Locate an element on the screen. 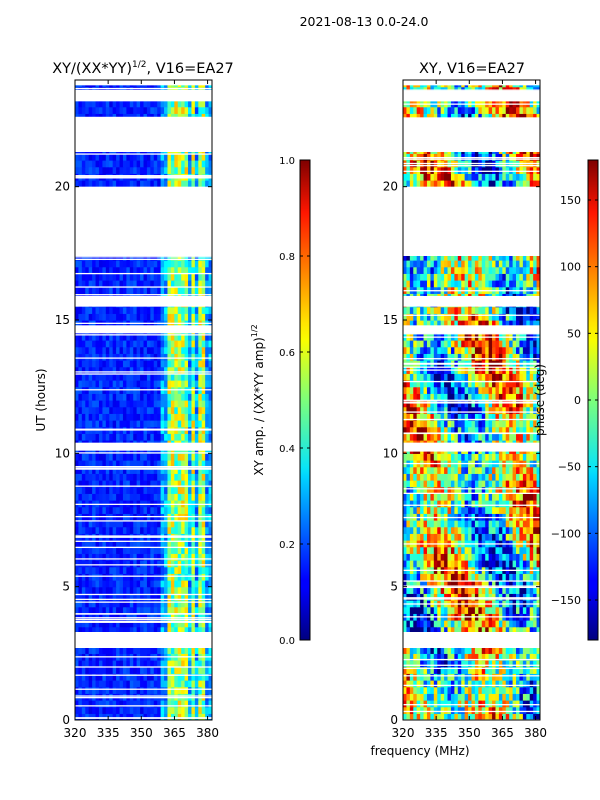 The image size is (600, 800). colorbar-tick-label: 0.4 is located at coordinates (287, 449).